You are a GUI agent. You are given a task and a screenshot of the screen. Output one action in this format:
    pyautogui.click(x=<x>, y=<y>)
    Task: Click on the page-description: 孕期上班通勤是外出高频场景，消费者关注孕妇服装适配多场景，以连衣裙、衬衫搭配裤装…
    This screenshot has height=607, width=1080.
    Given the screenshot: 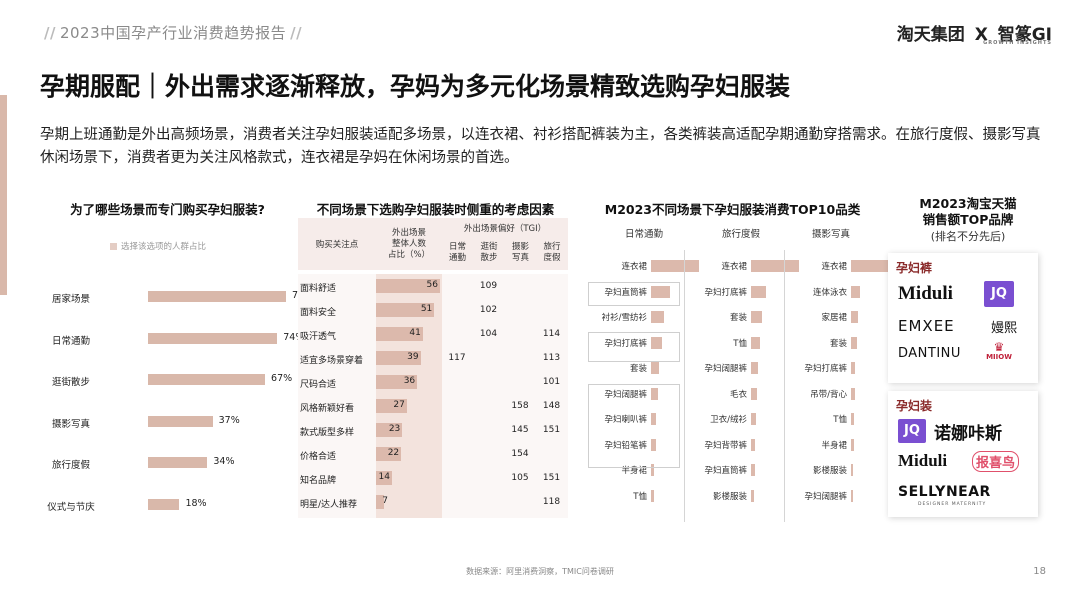 What is the action you would take?
    pyautogui.click(x=540, y=146)
    